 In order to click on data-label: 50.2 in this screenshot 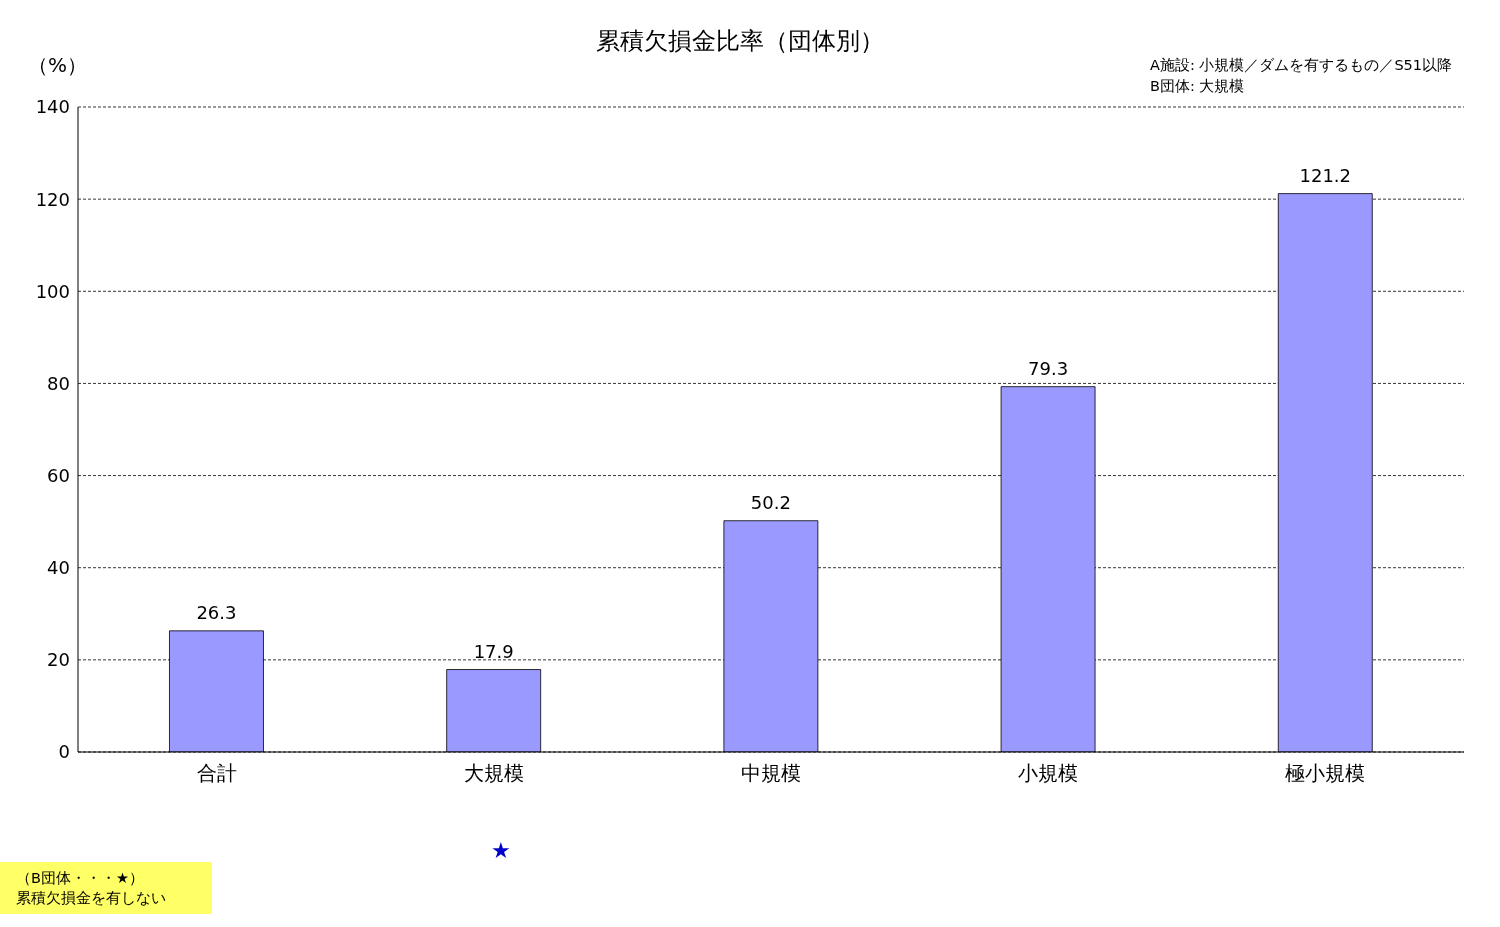, I will do `click(770, 502)`.